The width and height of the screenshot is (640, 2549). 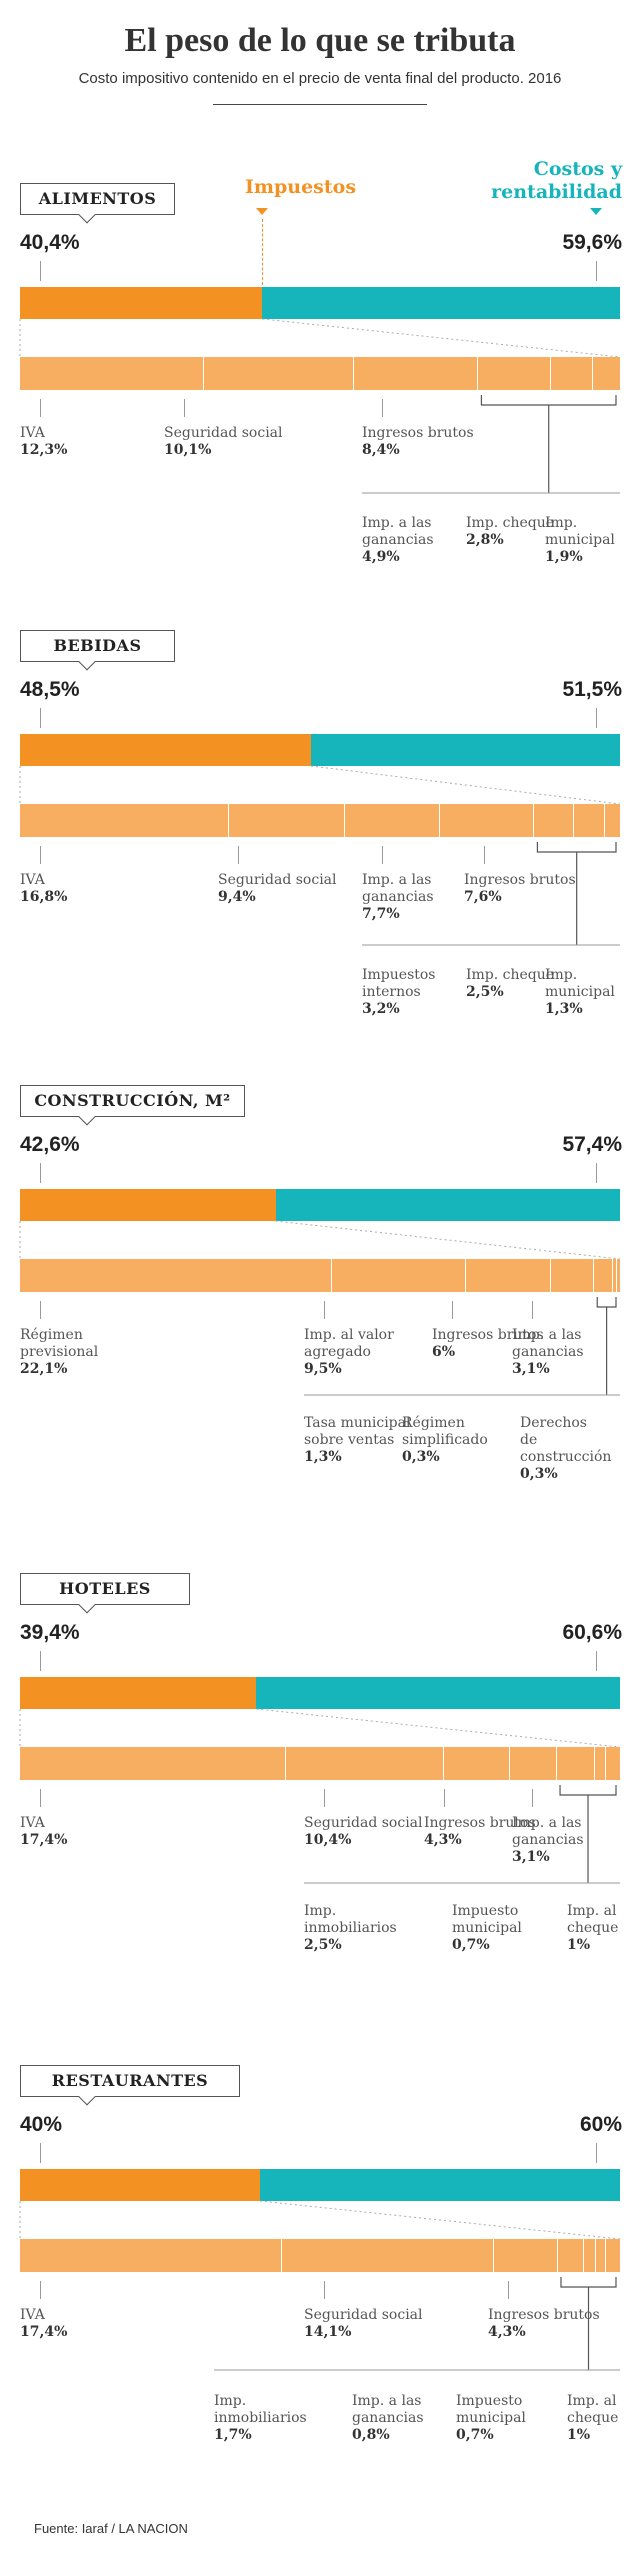 What do you see at coordinates (516, 2418) in the screenshot?
I see `tax-item: Impuesto municipal 0,7%` at bounding box center [516, 2418].